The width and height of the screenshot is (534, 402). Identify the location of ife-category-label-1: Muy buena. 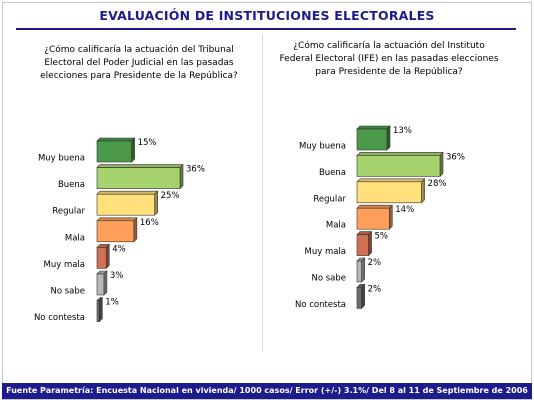
(322, 147).